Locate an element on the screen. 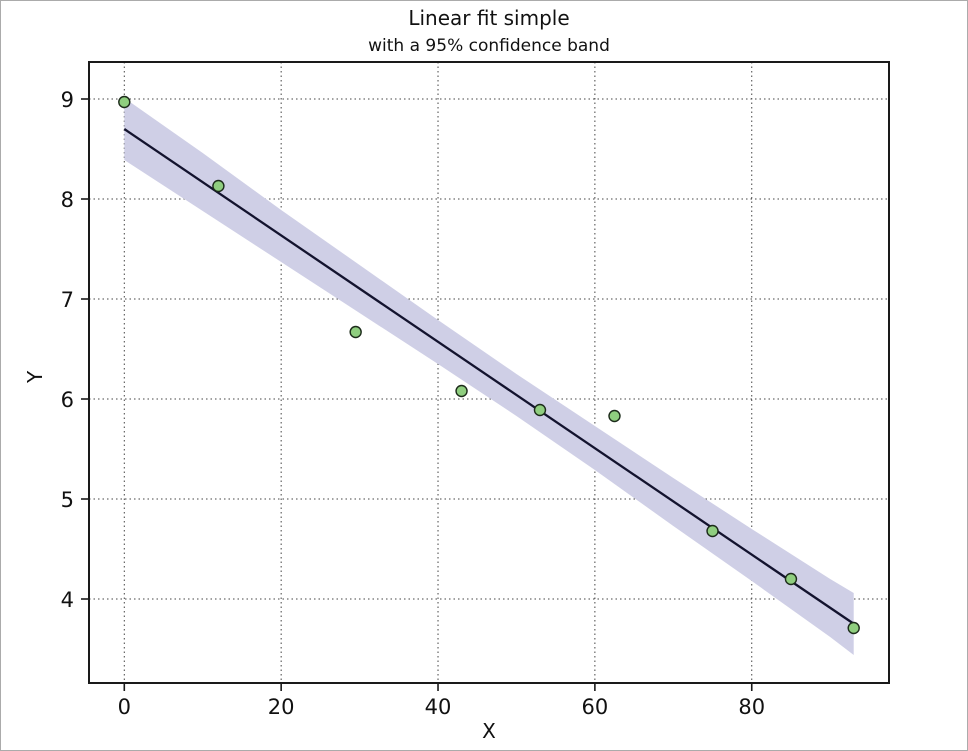  y-tick-label: 6 is located at coordinates (67, 400).